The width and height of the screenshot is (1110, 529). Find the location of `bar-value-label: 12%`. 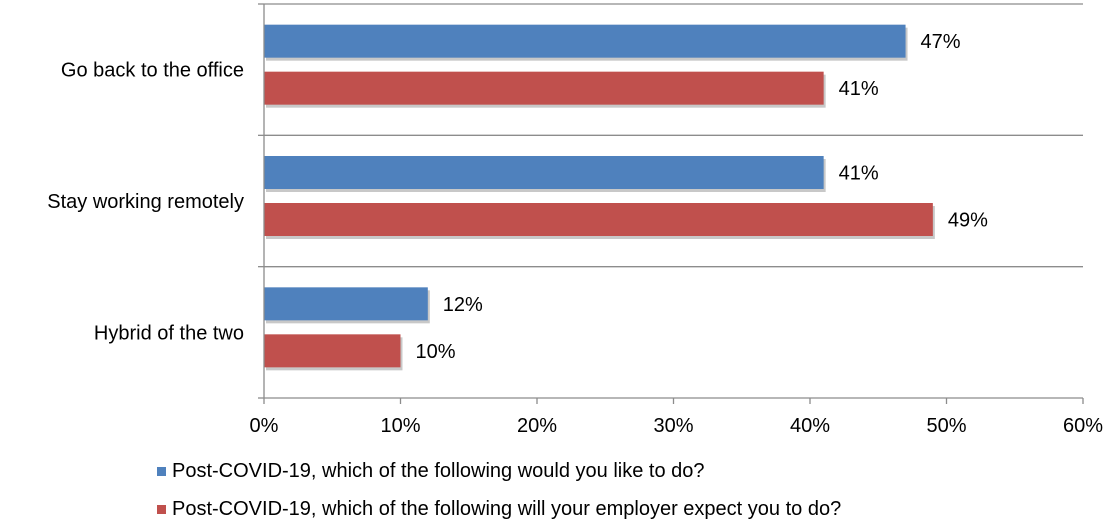

bar-value-label: 12% is located at coordinates (463, 305).